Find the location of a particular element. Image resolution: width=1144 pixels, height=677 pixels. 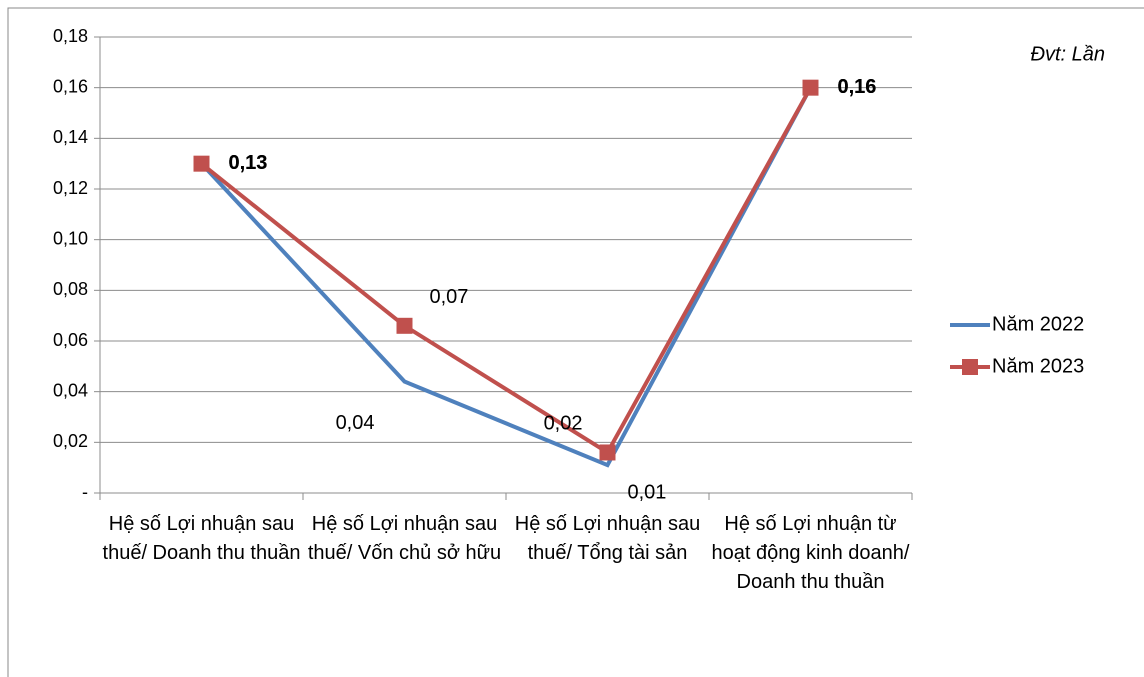

x-tick-label: Hệ số Lợi nhuận sau thuế/ Doanh thu thuần is located at coordinates (202, 538).